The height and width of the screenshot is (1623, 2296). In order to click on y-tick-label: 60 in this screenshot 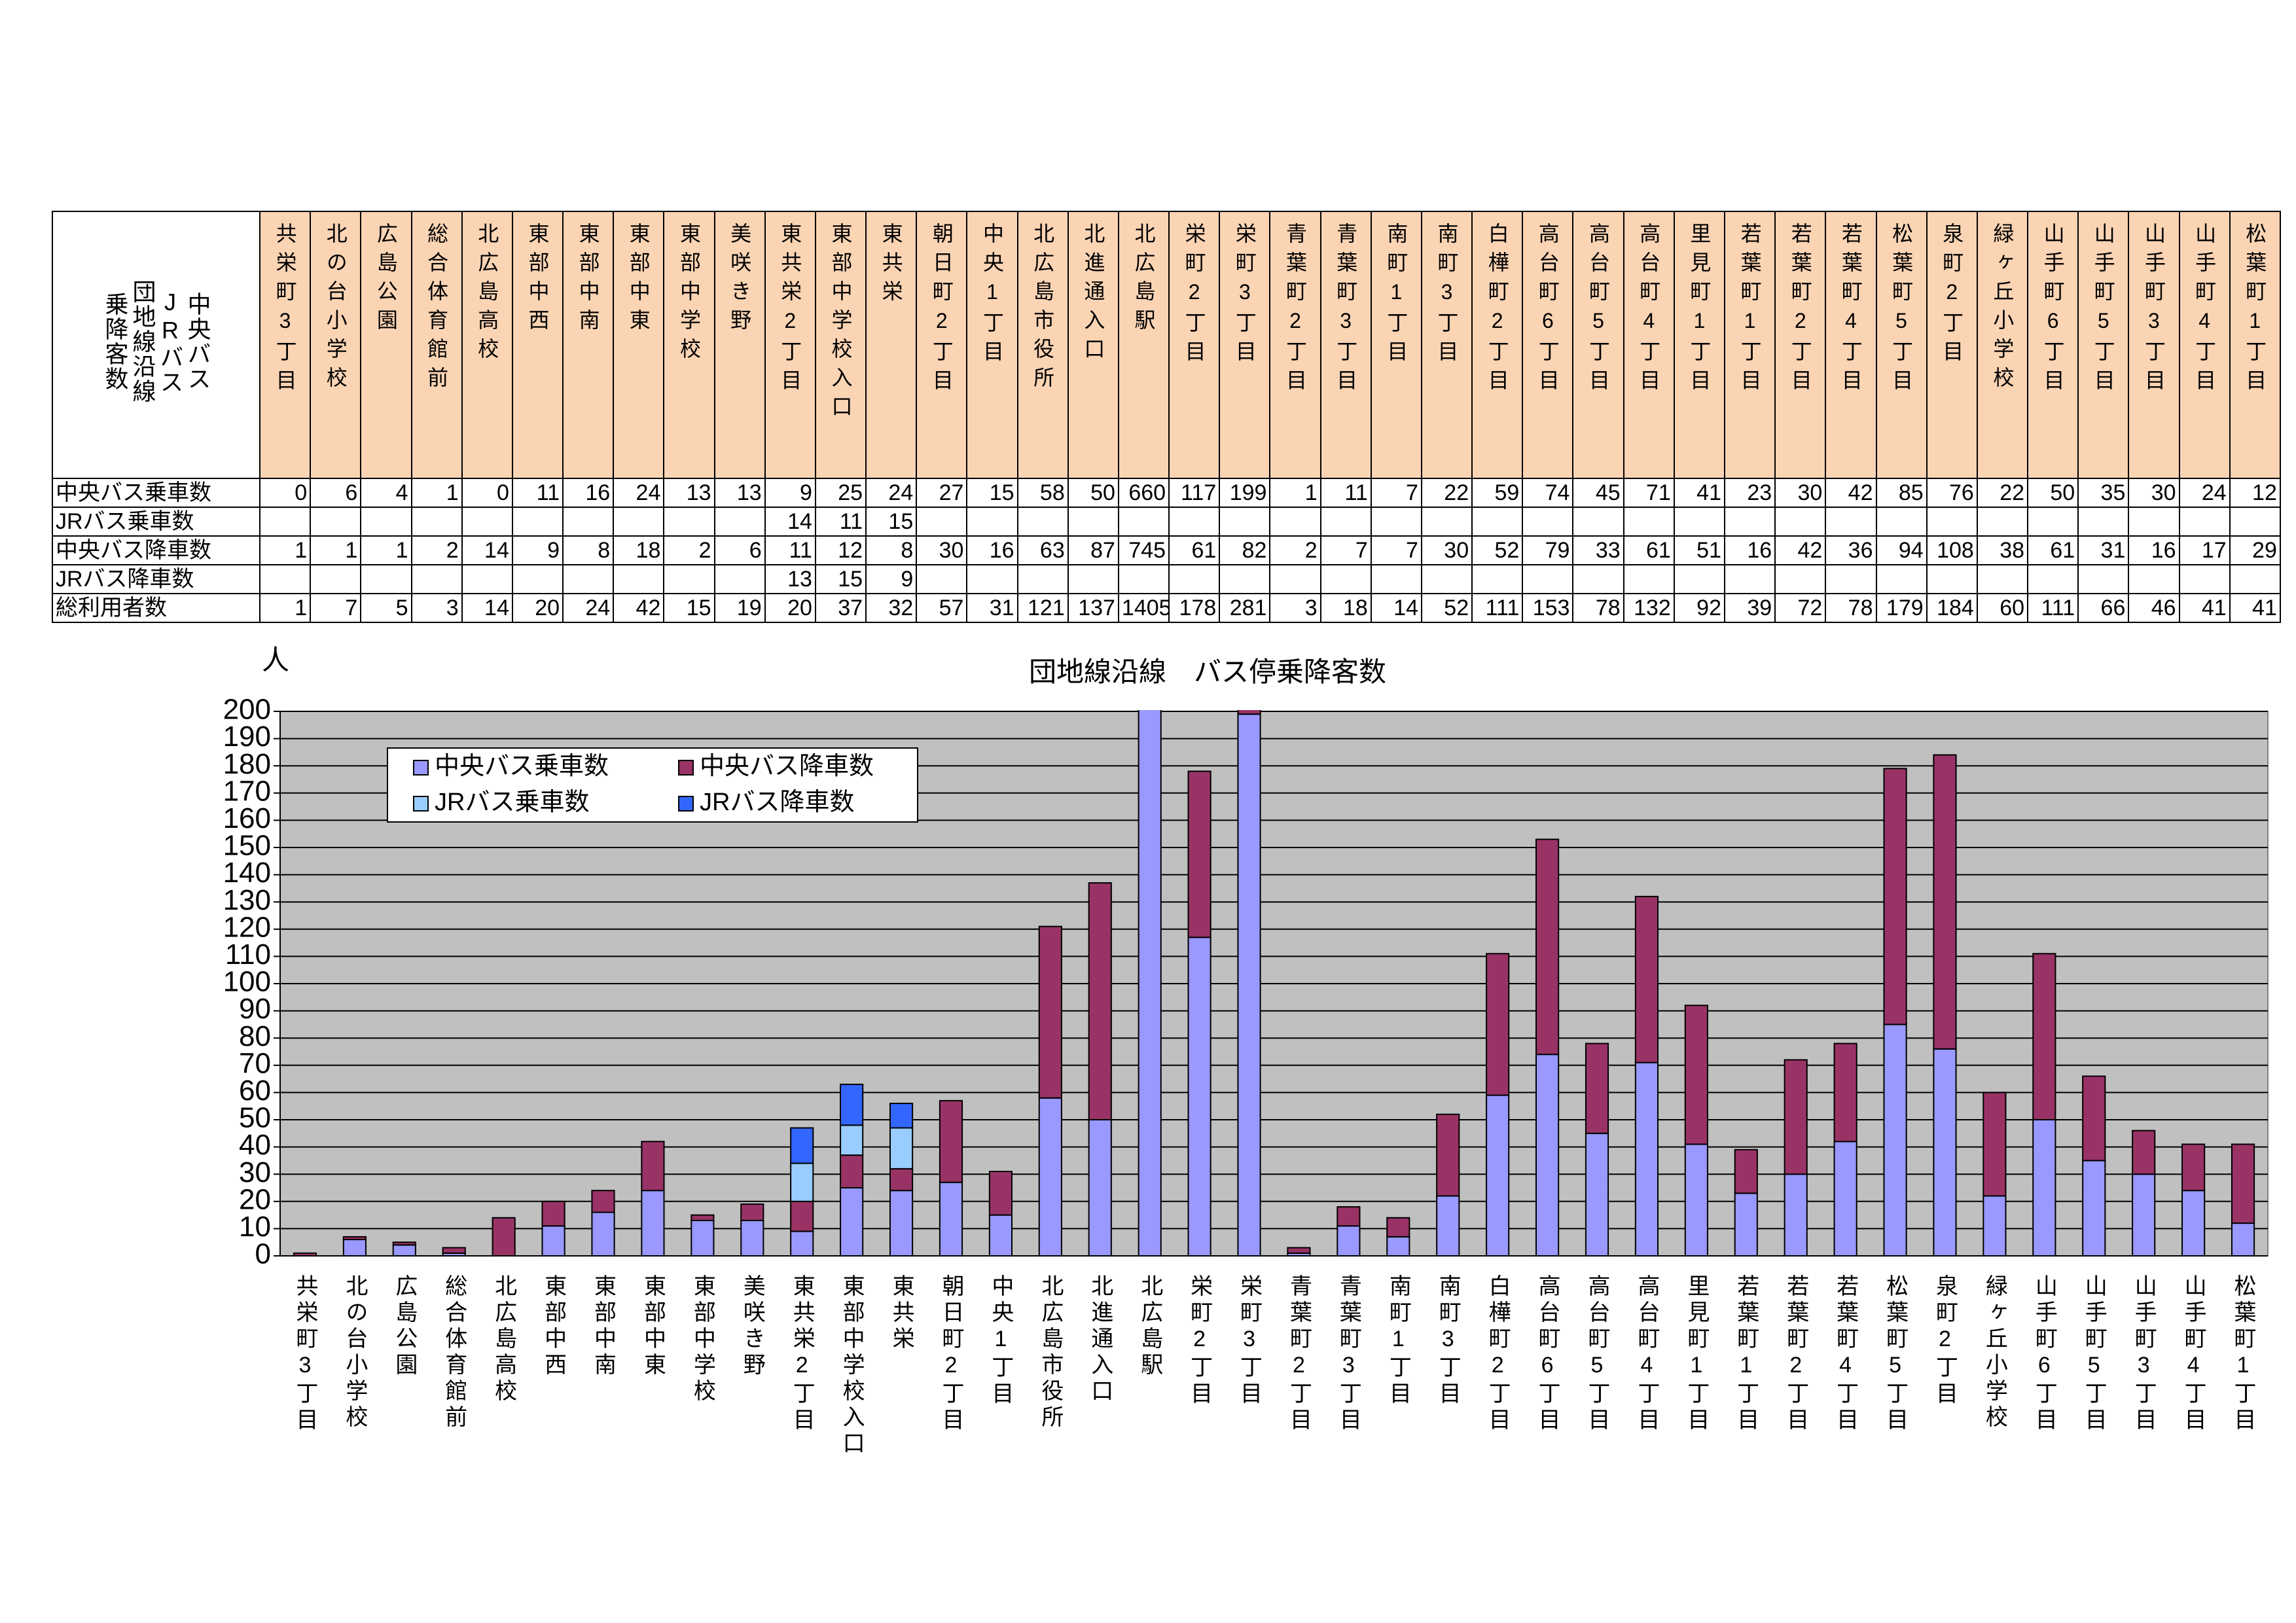, I will do `click(255, 1091)`.